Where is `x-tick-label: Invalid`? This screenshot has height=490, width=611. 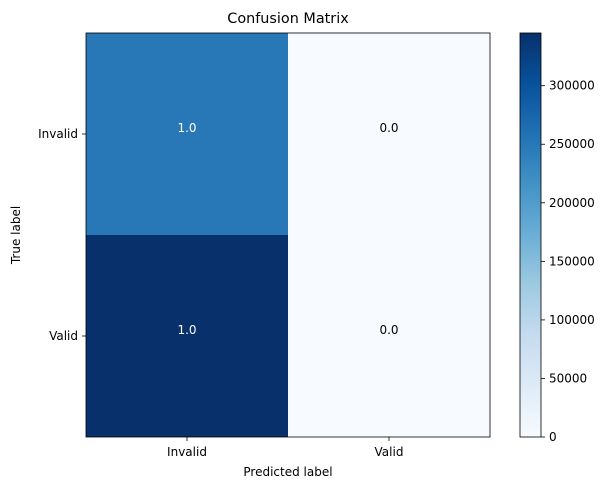 x-tick-label: Invalid is located at coordinates (187, 452).